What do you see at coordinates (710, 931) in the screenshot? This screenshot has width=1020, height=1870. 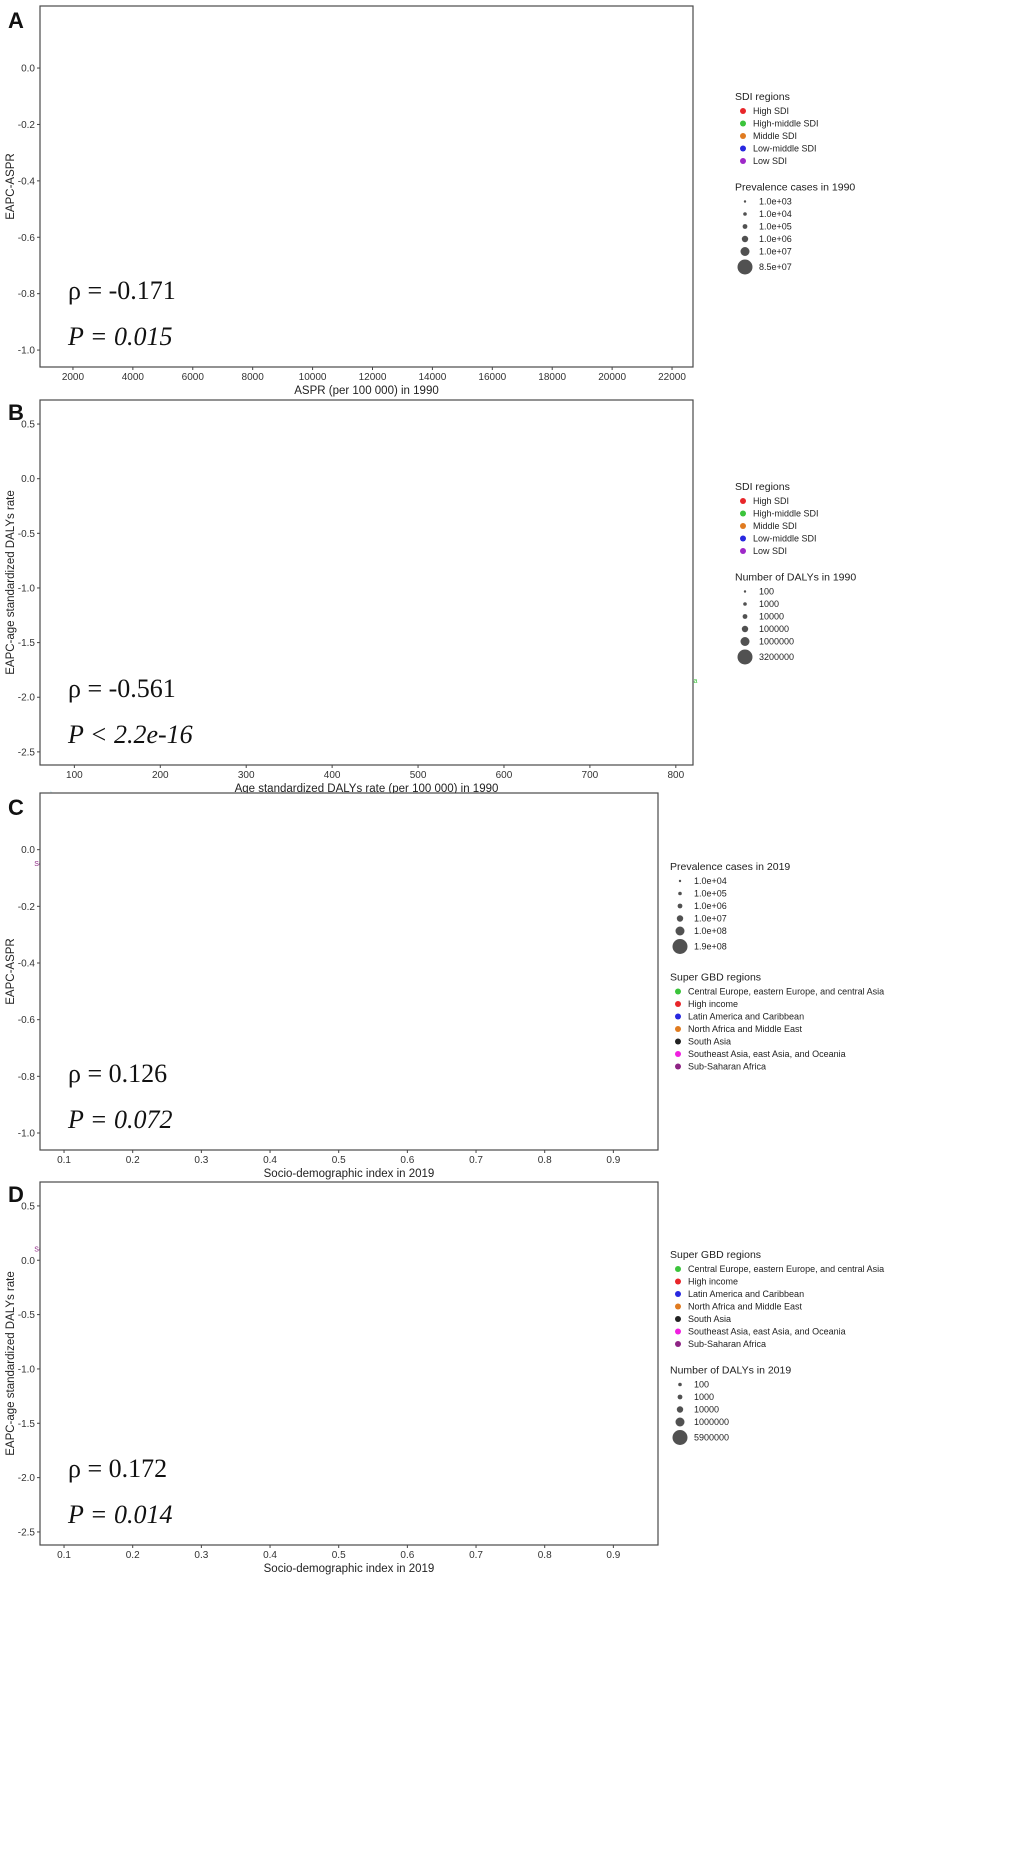 I see `size-legend-item: 1.0e+08` at bounding box center [710, 931].